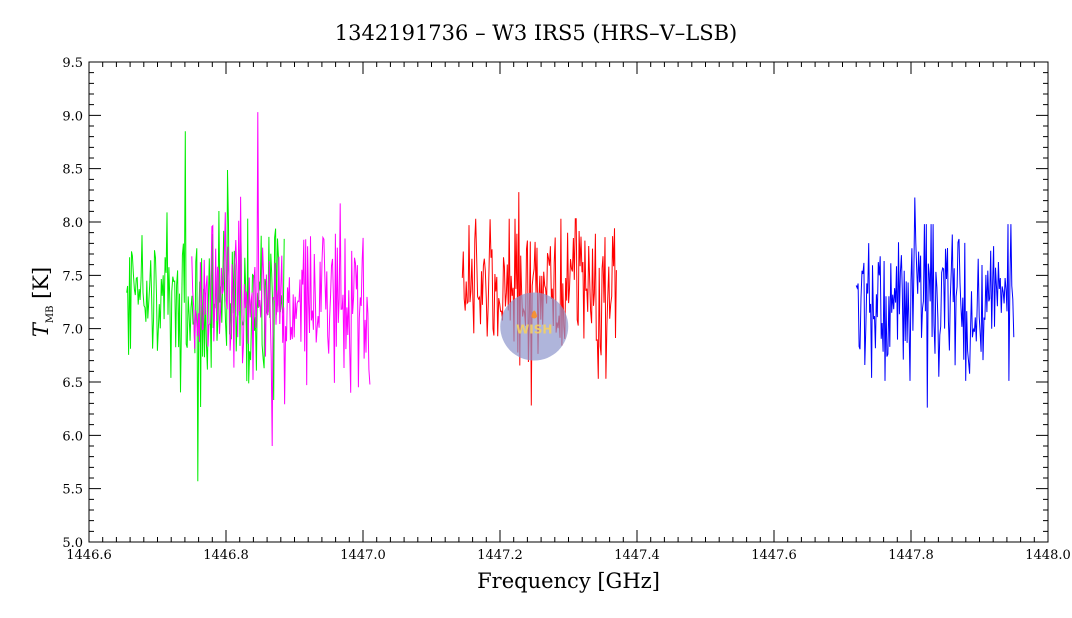 The image size is (1072, 618). Describe the element at coordinates (72, 383) in the screenshot. I see `y-tick-label: 6.5` at that location.